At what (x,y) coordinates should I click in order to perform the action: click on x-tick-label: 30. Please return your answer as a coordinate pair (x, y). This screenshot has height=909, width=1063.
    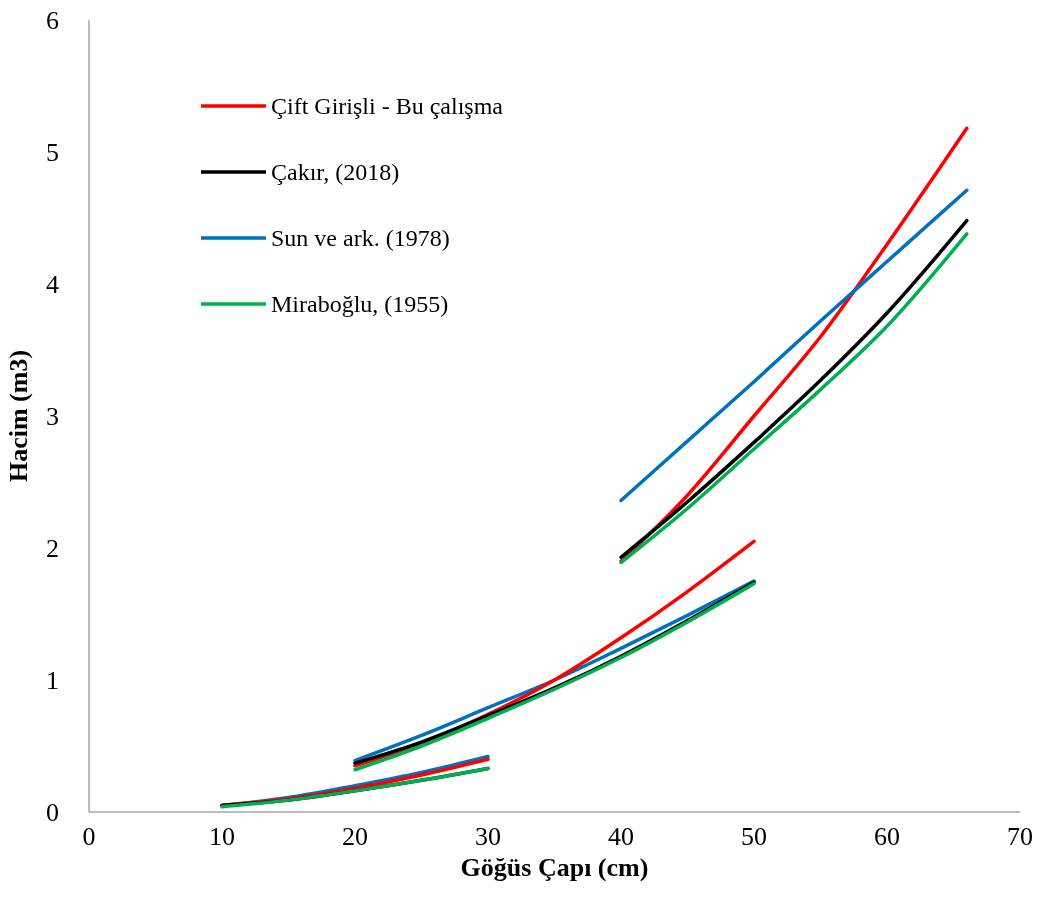
    Looking at the image, I should click on (488, 836).